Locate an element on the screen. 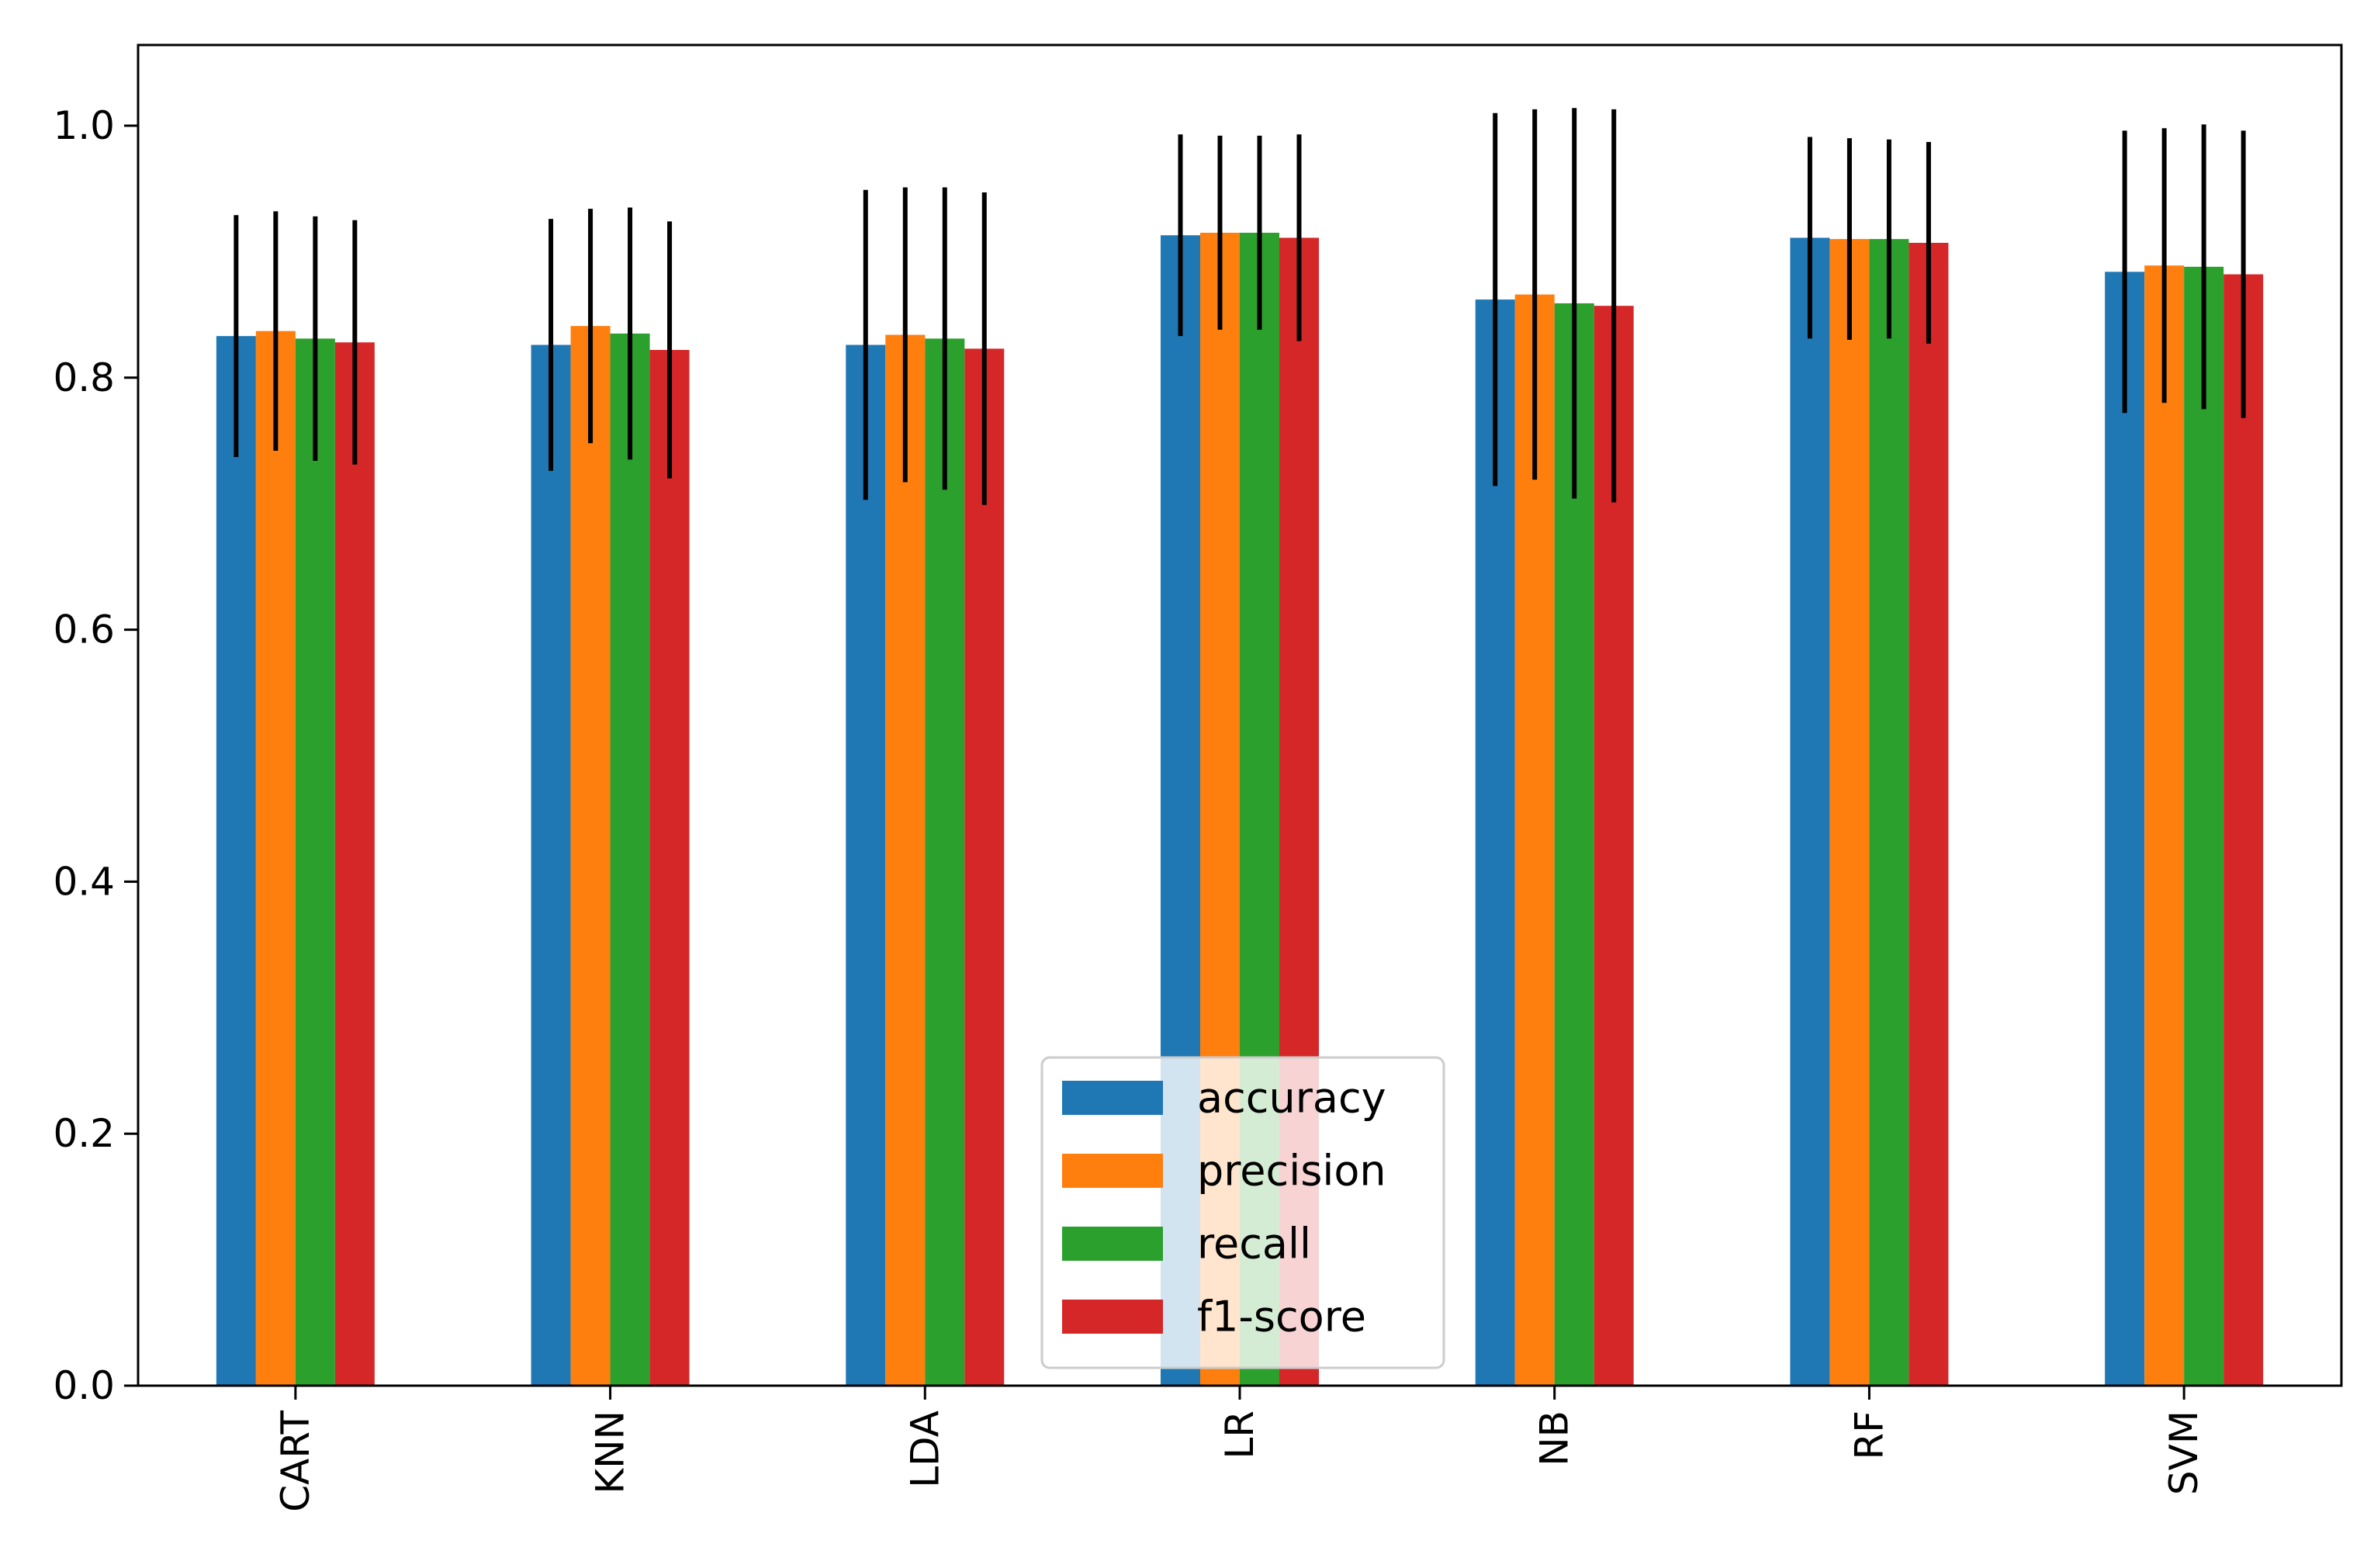  bar-f1-score-knn is located at coordinates (669, 868).